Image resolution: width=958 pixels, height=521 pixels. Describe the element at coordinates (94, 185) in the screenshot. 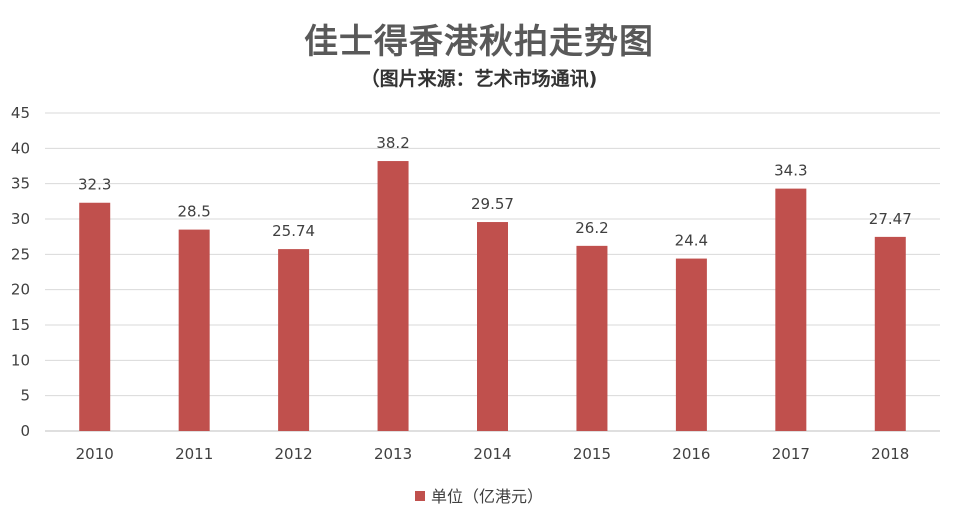

I see `data-label-2010: 32.3` at that location.